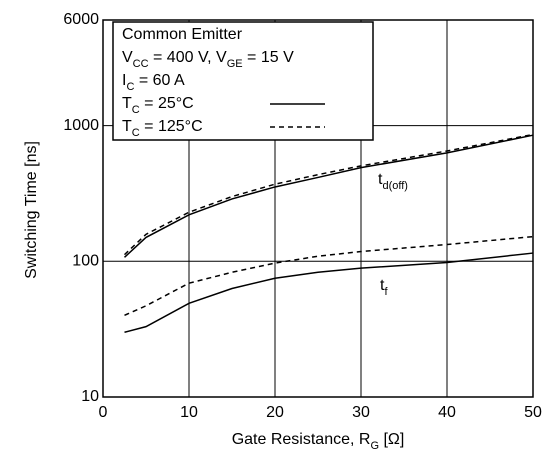 This screenshot has width=552, height=465. Describe the element at coordinates (374, 446) in the screenshot. I see `subscript: G` at that location.